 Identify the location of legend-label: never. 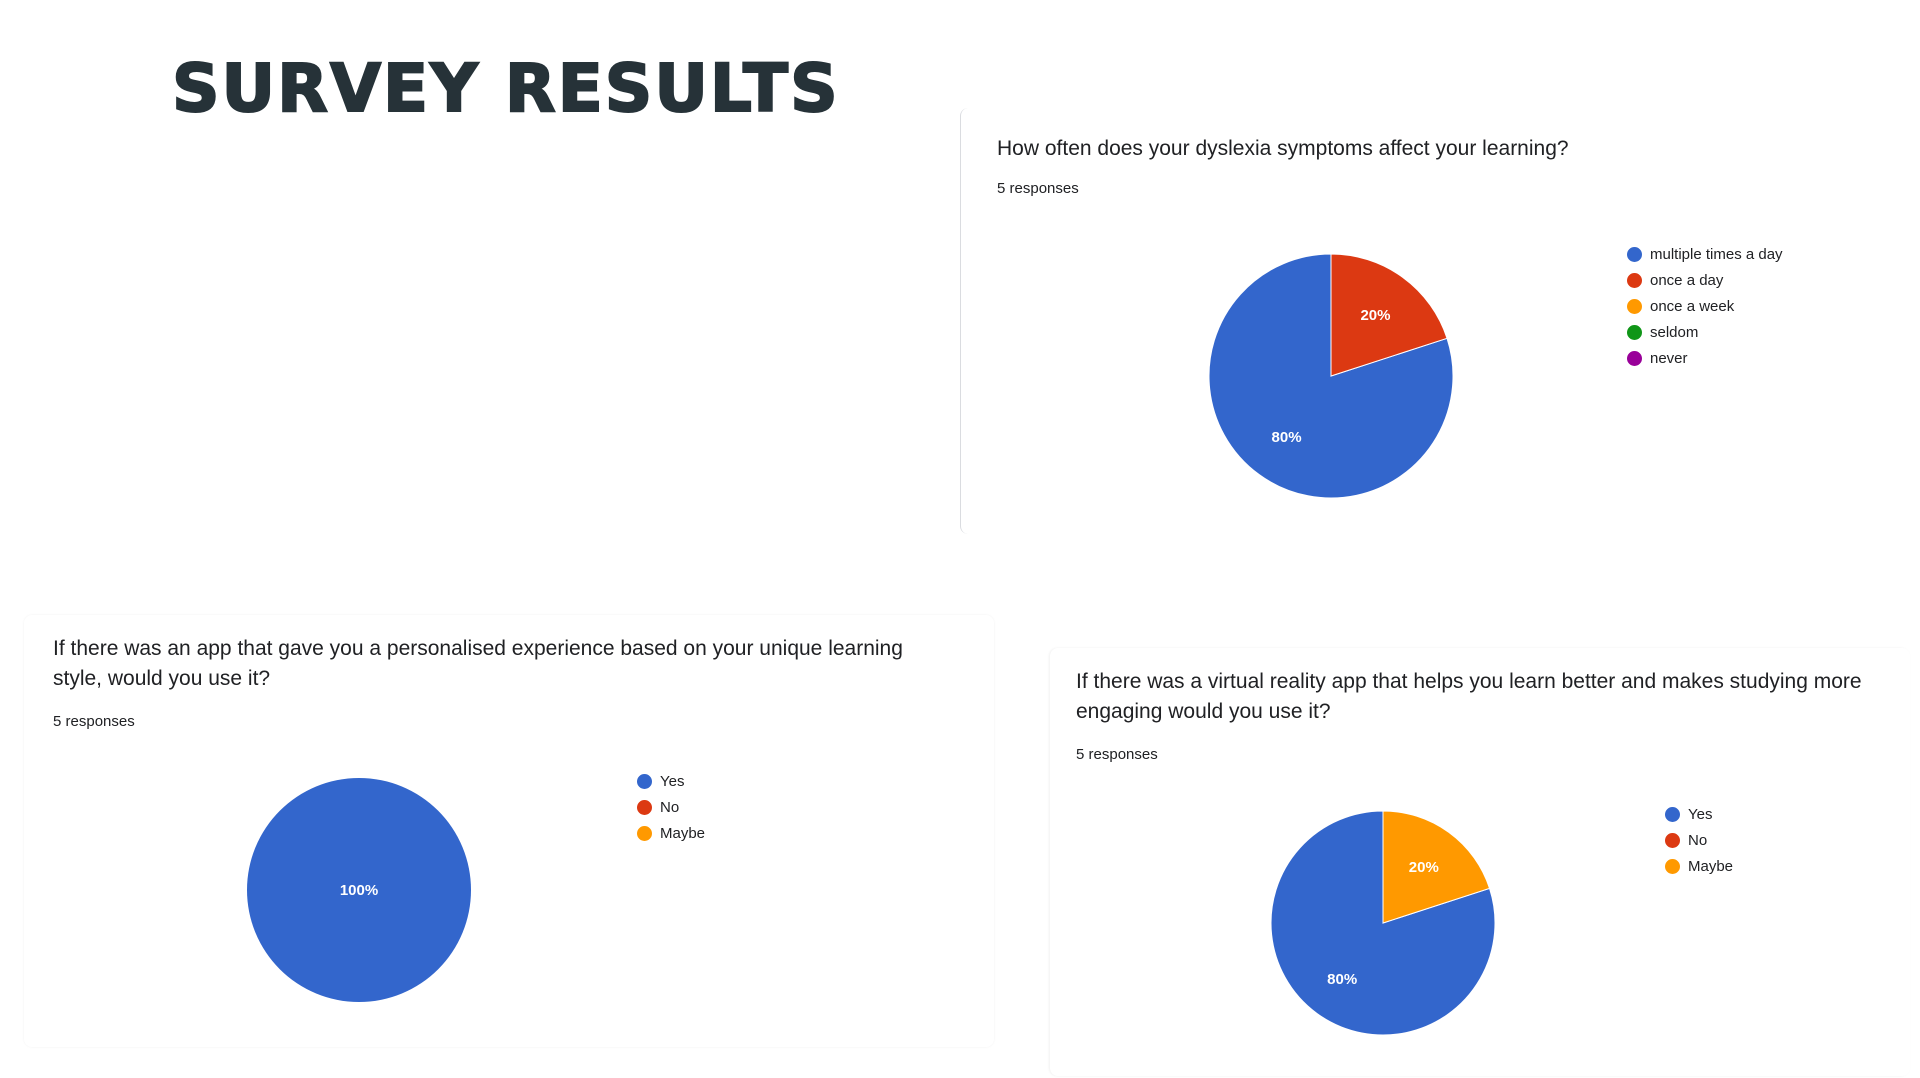
(1669, 358).